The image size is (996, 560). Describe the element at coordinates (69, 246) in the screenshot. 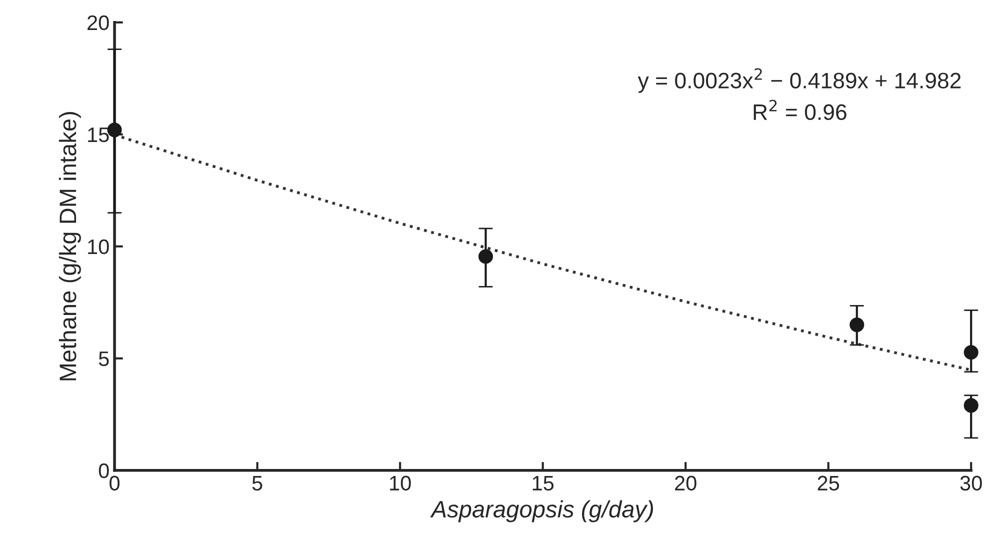

I see `y-axis-title: Methane (g/kg DM intake)` at that location.